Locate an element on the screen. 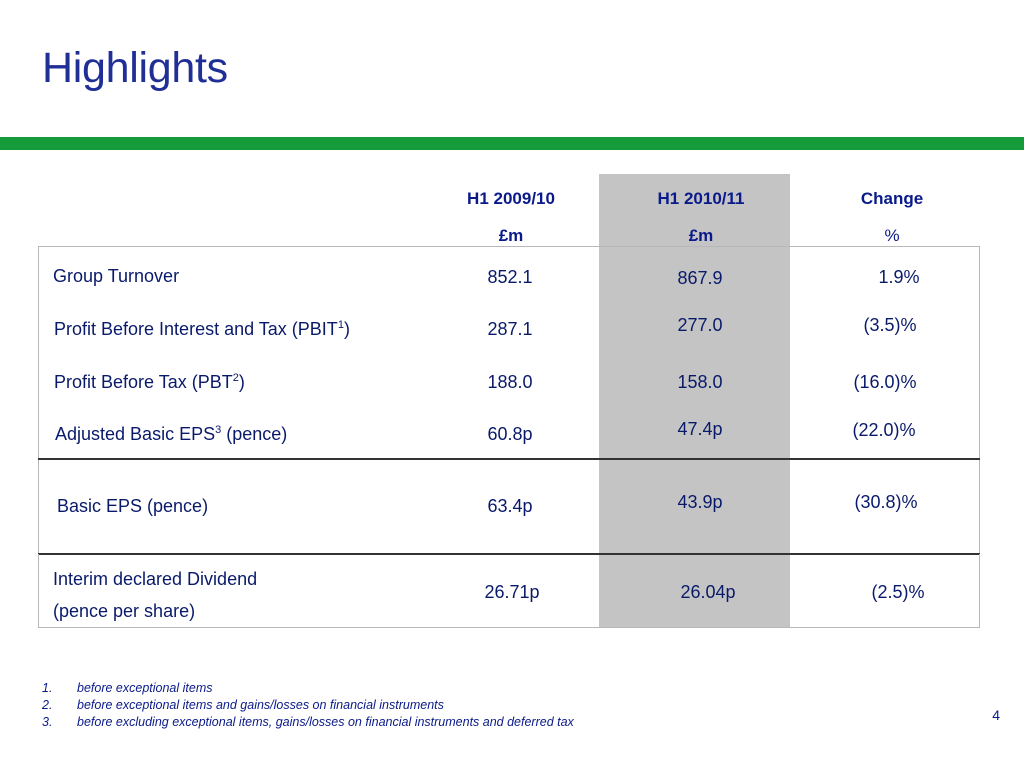 The image size is (1024, 768). row-value-change: (3.5)% is located at coordinates (890, 325).